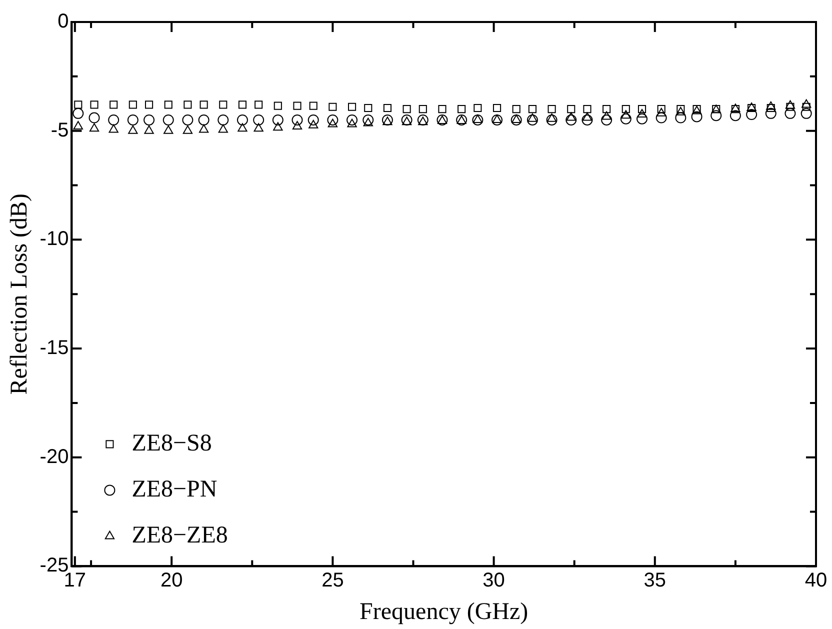 The image size is (832, 629). I want to click on y-tick-label: -20, so click(54, 457).